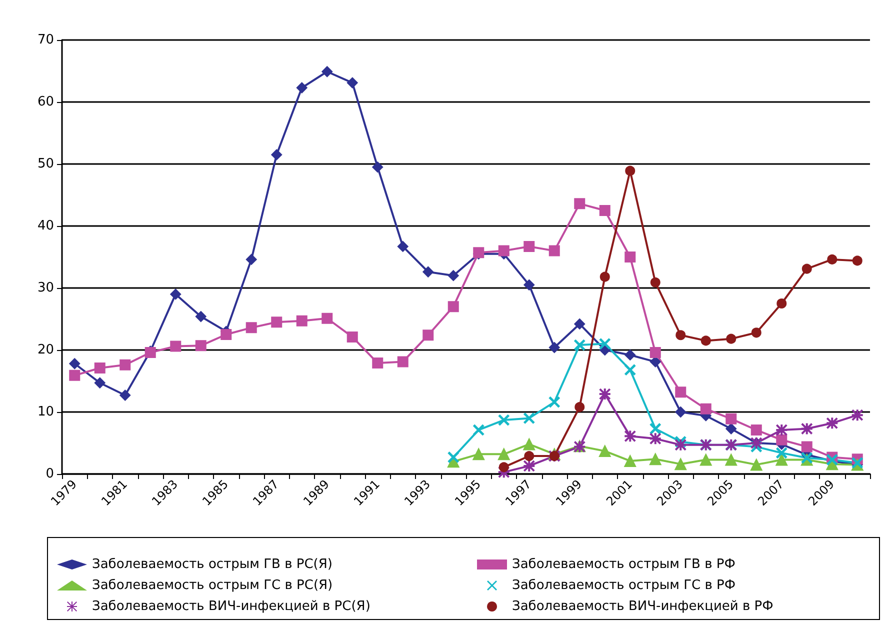 Image resolution: width=882 pixels, height=624 pixels. I want to click on y-tick-label: 50, so click(45, 164).